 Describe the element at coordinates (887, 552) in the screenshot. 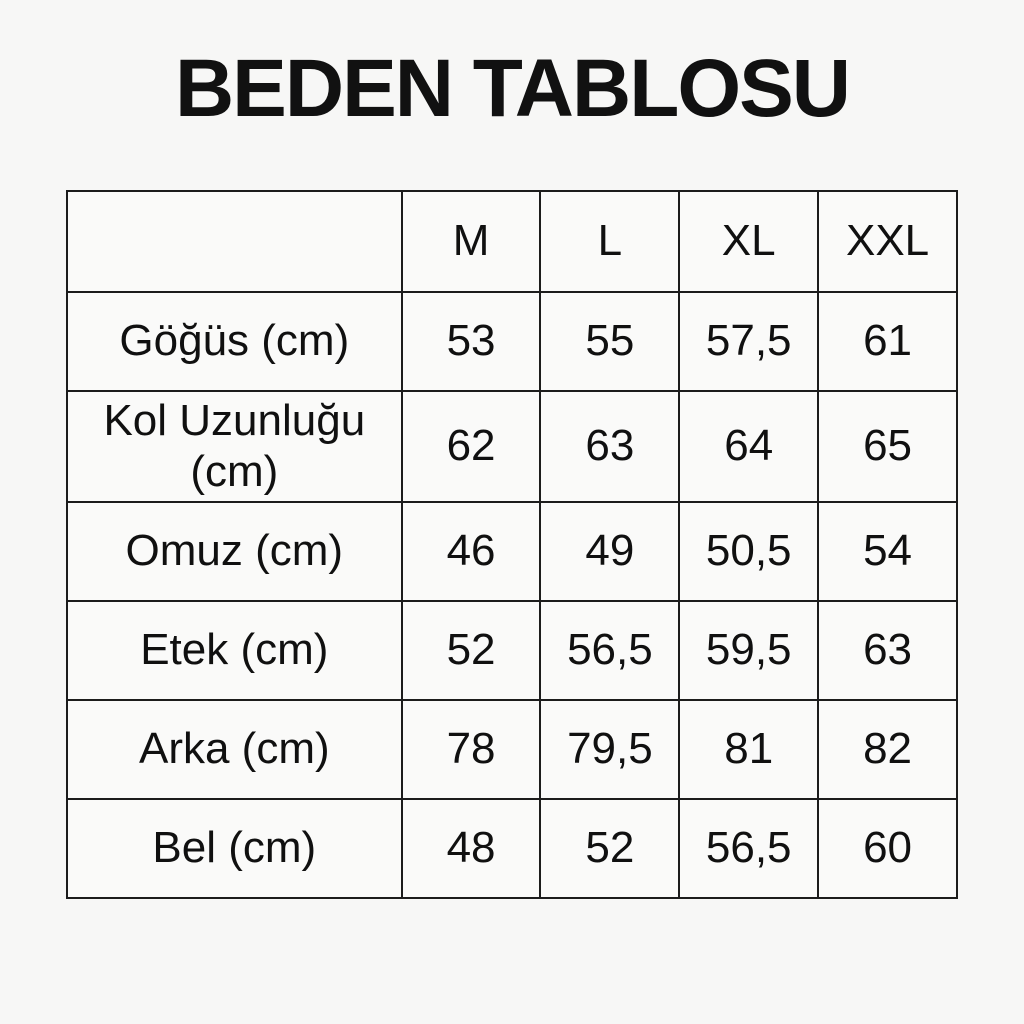

I see `cell-value: 54` at that location.